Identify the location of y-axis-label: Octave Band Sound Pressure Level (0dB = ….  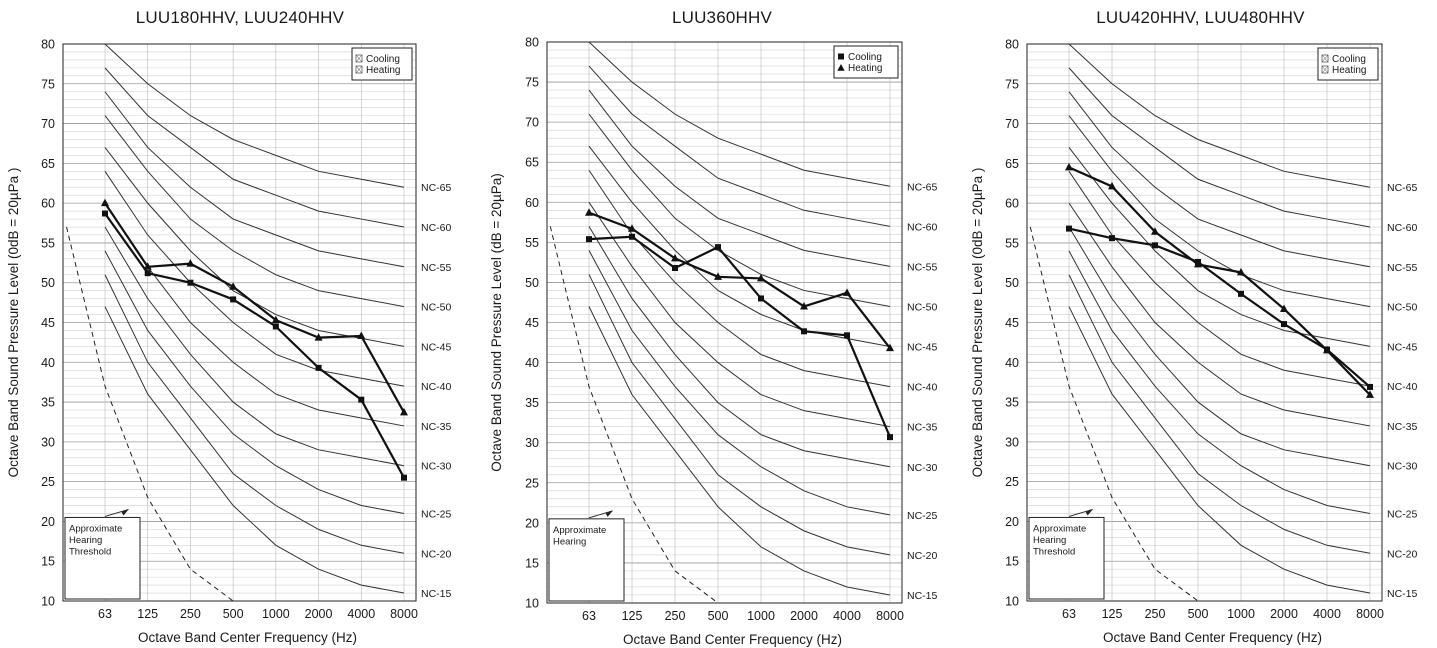
(977, 323).